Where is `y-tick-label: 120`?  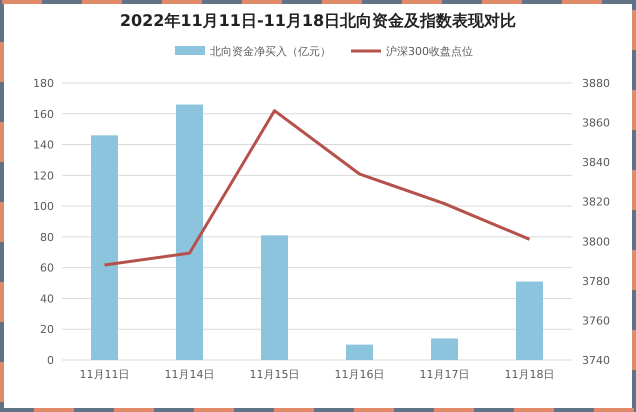
y-tick-label: 120 is located at coordinates (43, 175).